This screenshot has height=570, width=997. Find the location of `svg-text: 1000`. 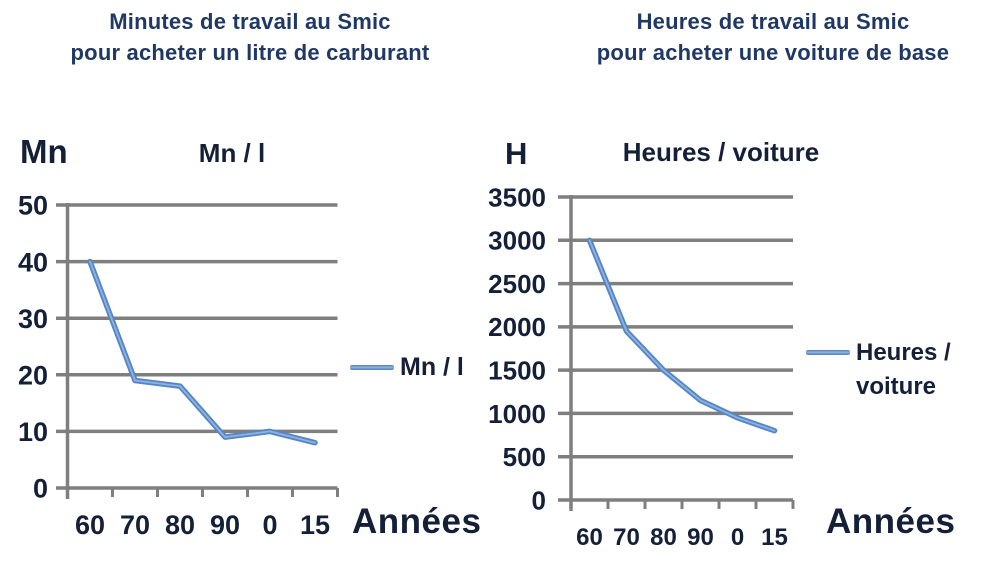

svg-text: 1000 is located at coordinates (517, 414).